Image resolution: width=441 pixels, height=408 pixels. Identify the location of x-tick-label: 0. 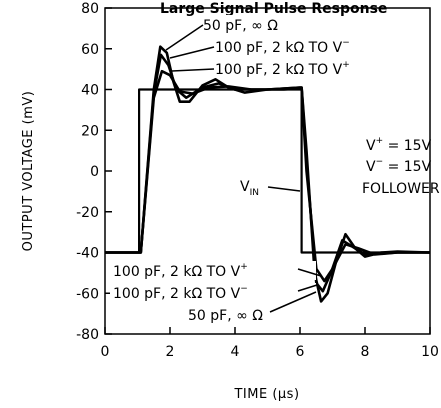
(105, 352).